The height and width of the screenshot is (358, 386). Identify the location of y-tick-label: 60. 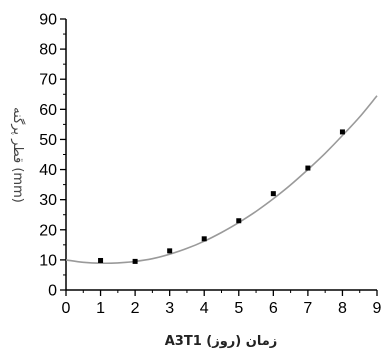
(48, 110).